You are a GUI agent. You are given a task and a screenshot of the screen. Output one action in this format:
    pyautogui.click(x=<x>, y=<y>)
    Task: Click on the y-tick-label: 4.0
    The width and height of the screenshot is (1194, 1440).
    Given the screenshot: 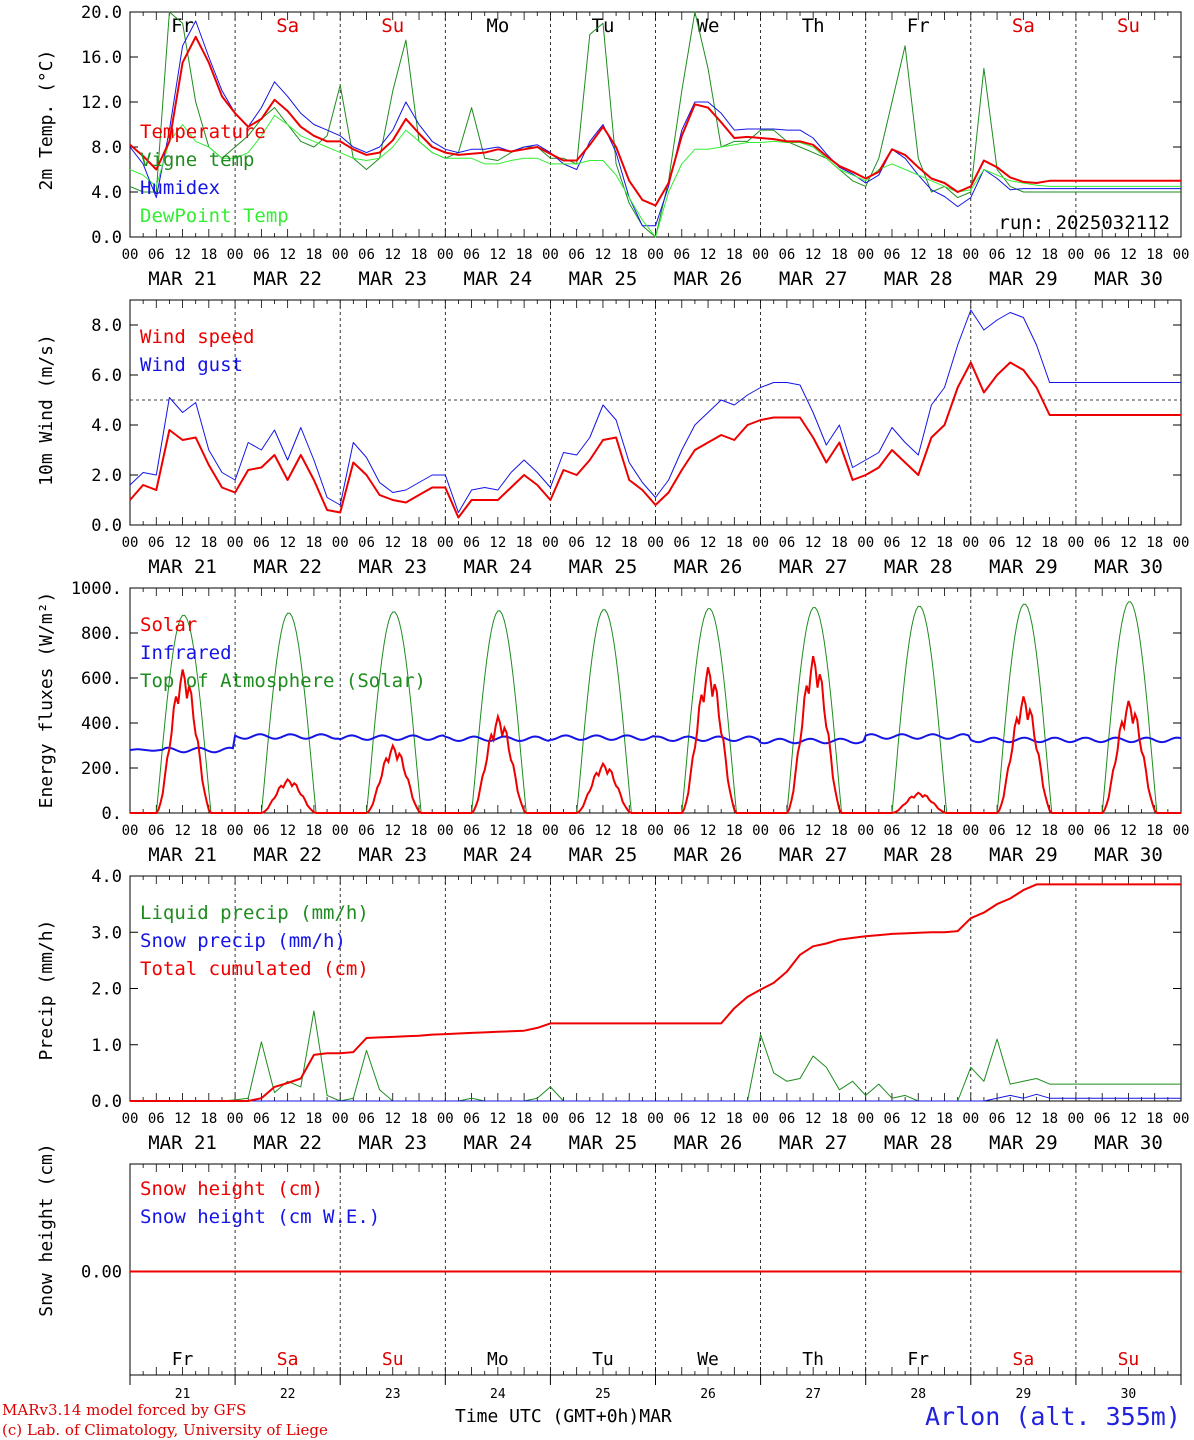 What is the action you would take?
    pyautogui.click(x=106, y=426)
    